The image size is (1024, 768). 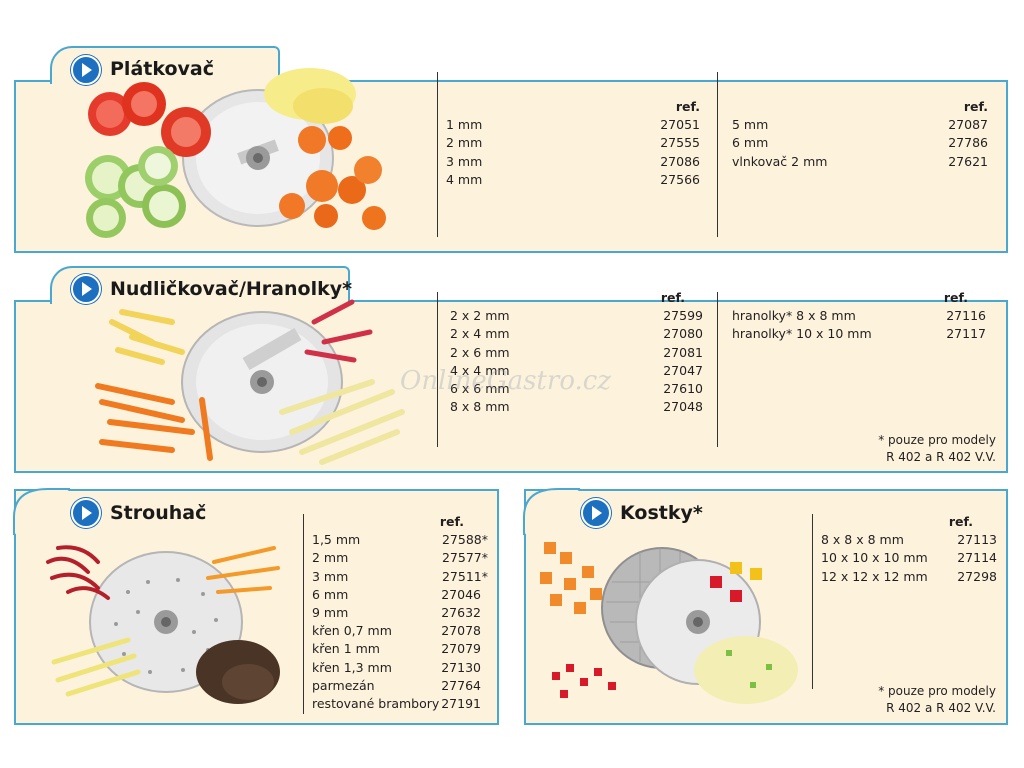 I want to click on table-row: 12 x 12 x 12 mm 27298, so click(x=909, y=576).